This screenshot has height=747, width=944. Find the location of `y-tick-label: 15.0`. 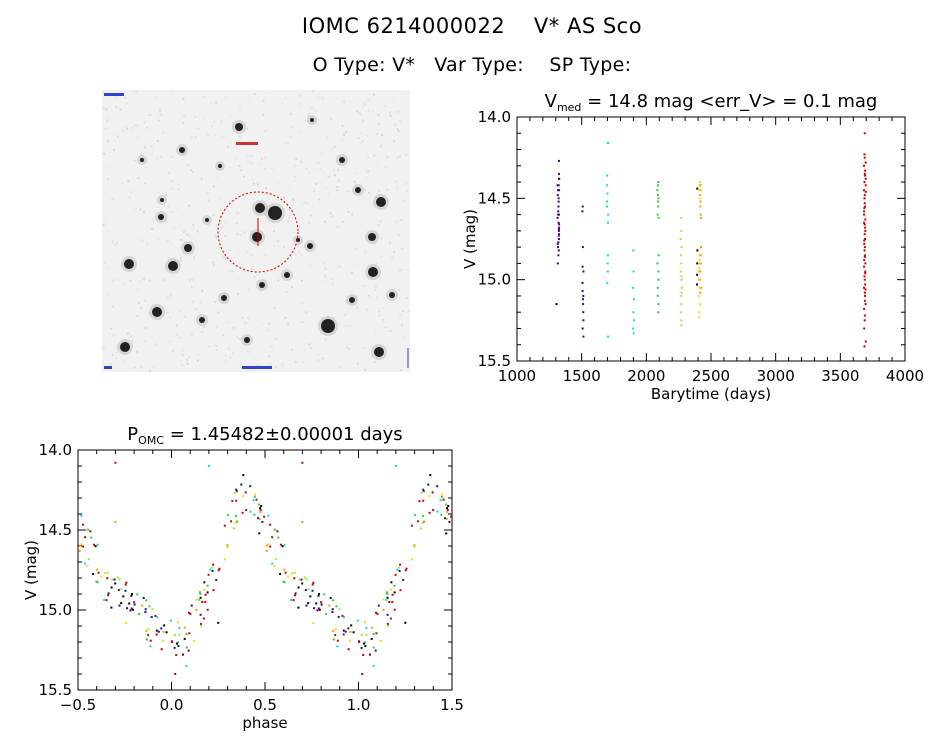

y-tick-label: 15.0 is located at coordinates (55, 610).